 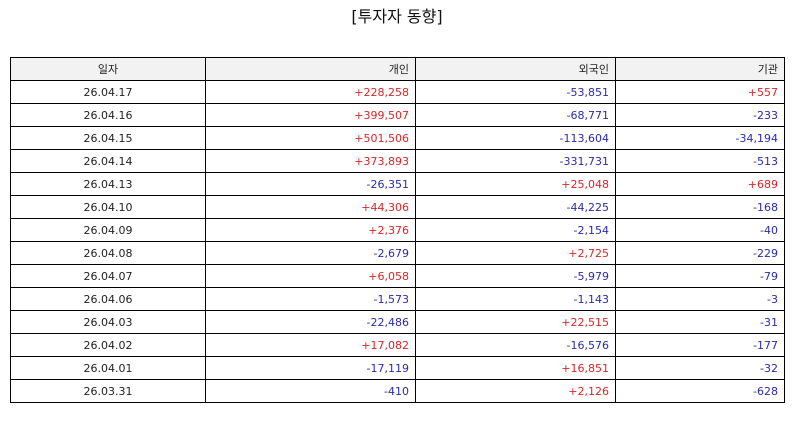 What do you see at coordinates (108, 276) in the screenshot?
I see `date-cell: 26.04.07` at bounding box center [108, 276].